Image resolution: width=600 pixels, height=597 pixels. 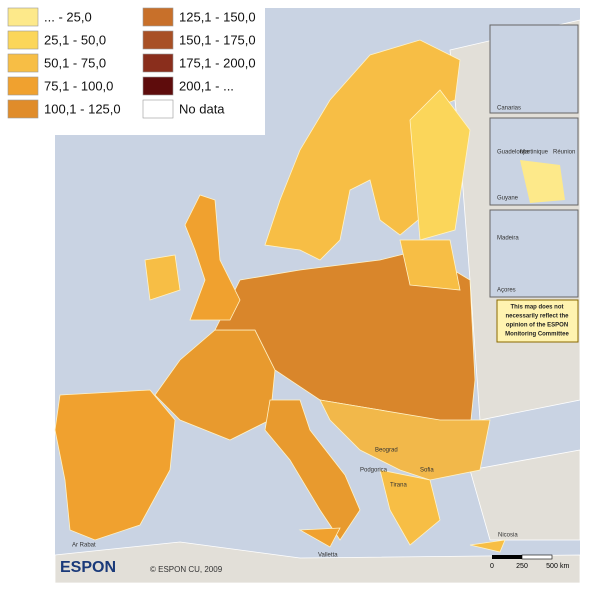 What do you see at coordinates (312, 470) in the screenshot?
I see `italy` at bounding box center [312, 470].